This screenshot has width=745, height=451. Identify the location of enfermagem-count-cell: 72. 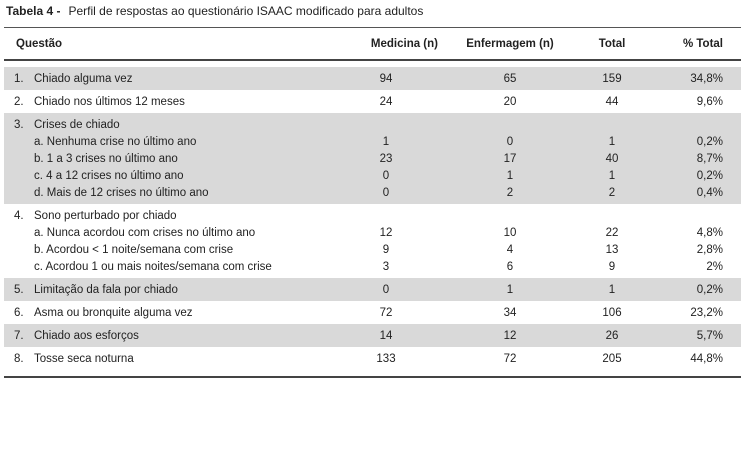
(510, 358).